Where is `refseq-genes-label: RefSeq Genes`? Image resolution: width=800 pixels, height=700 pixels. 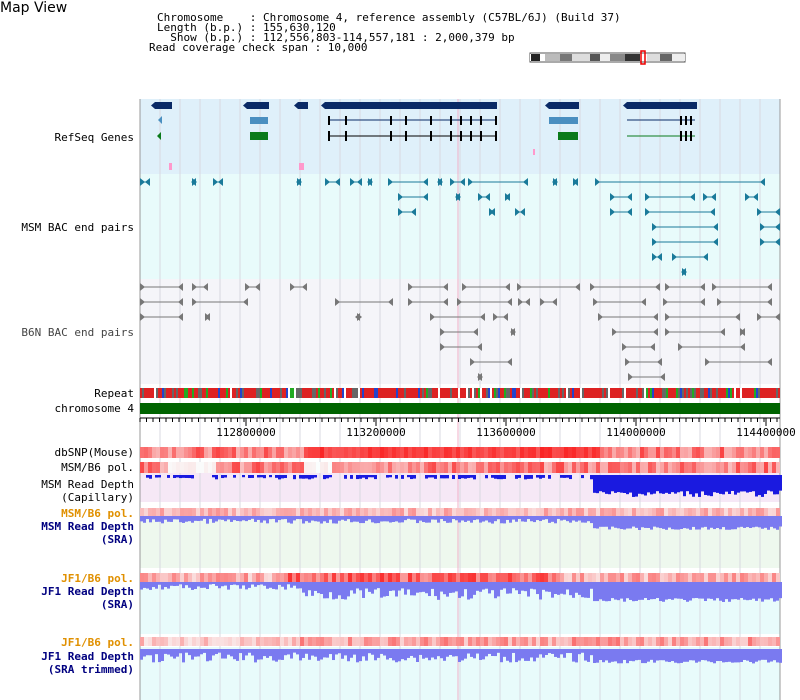
refseq-genes-label: RefSeq Genes is located at coordinates (94, 137).